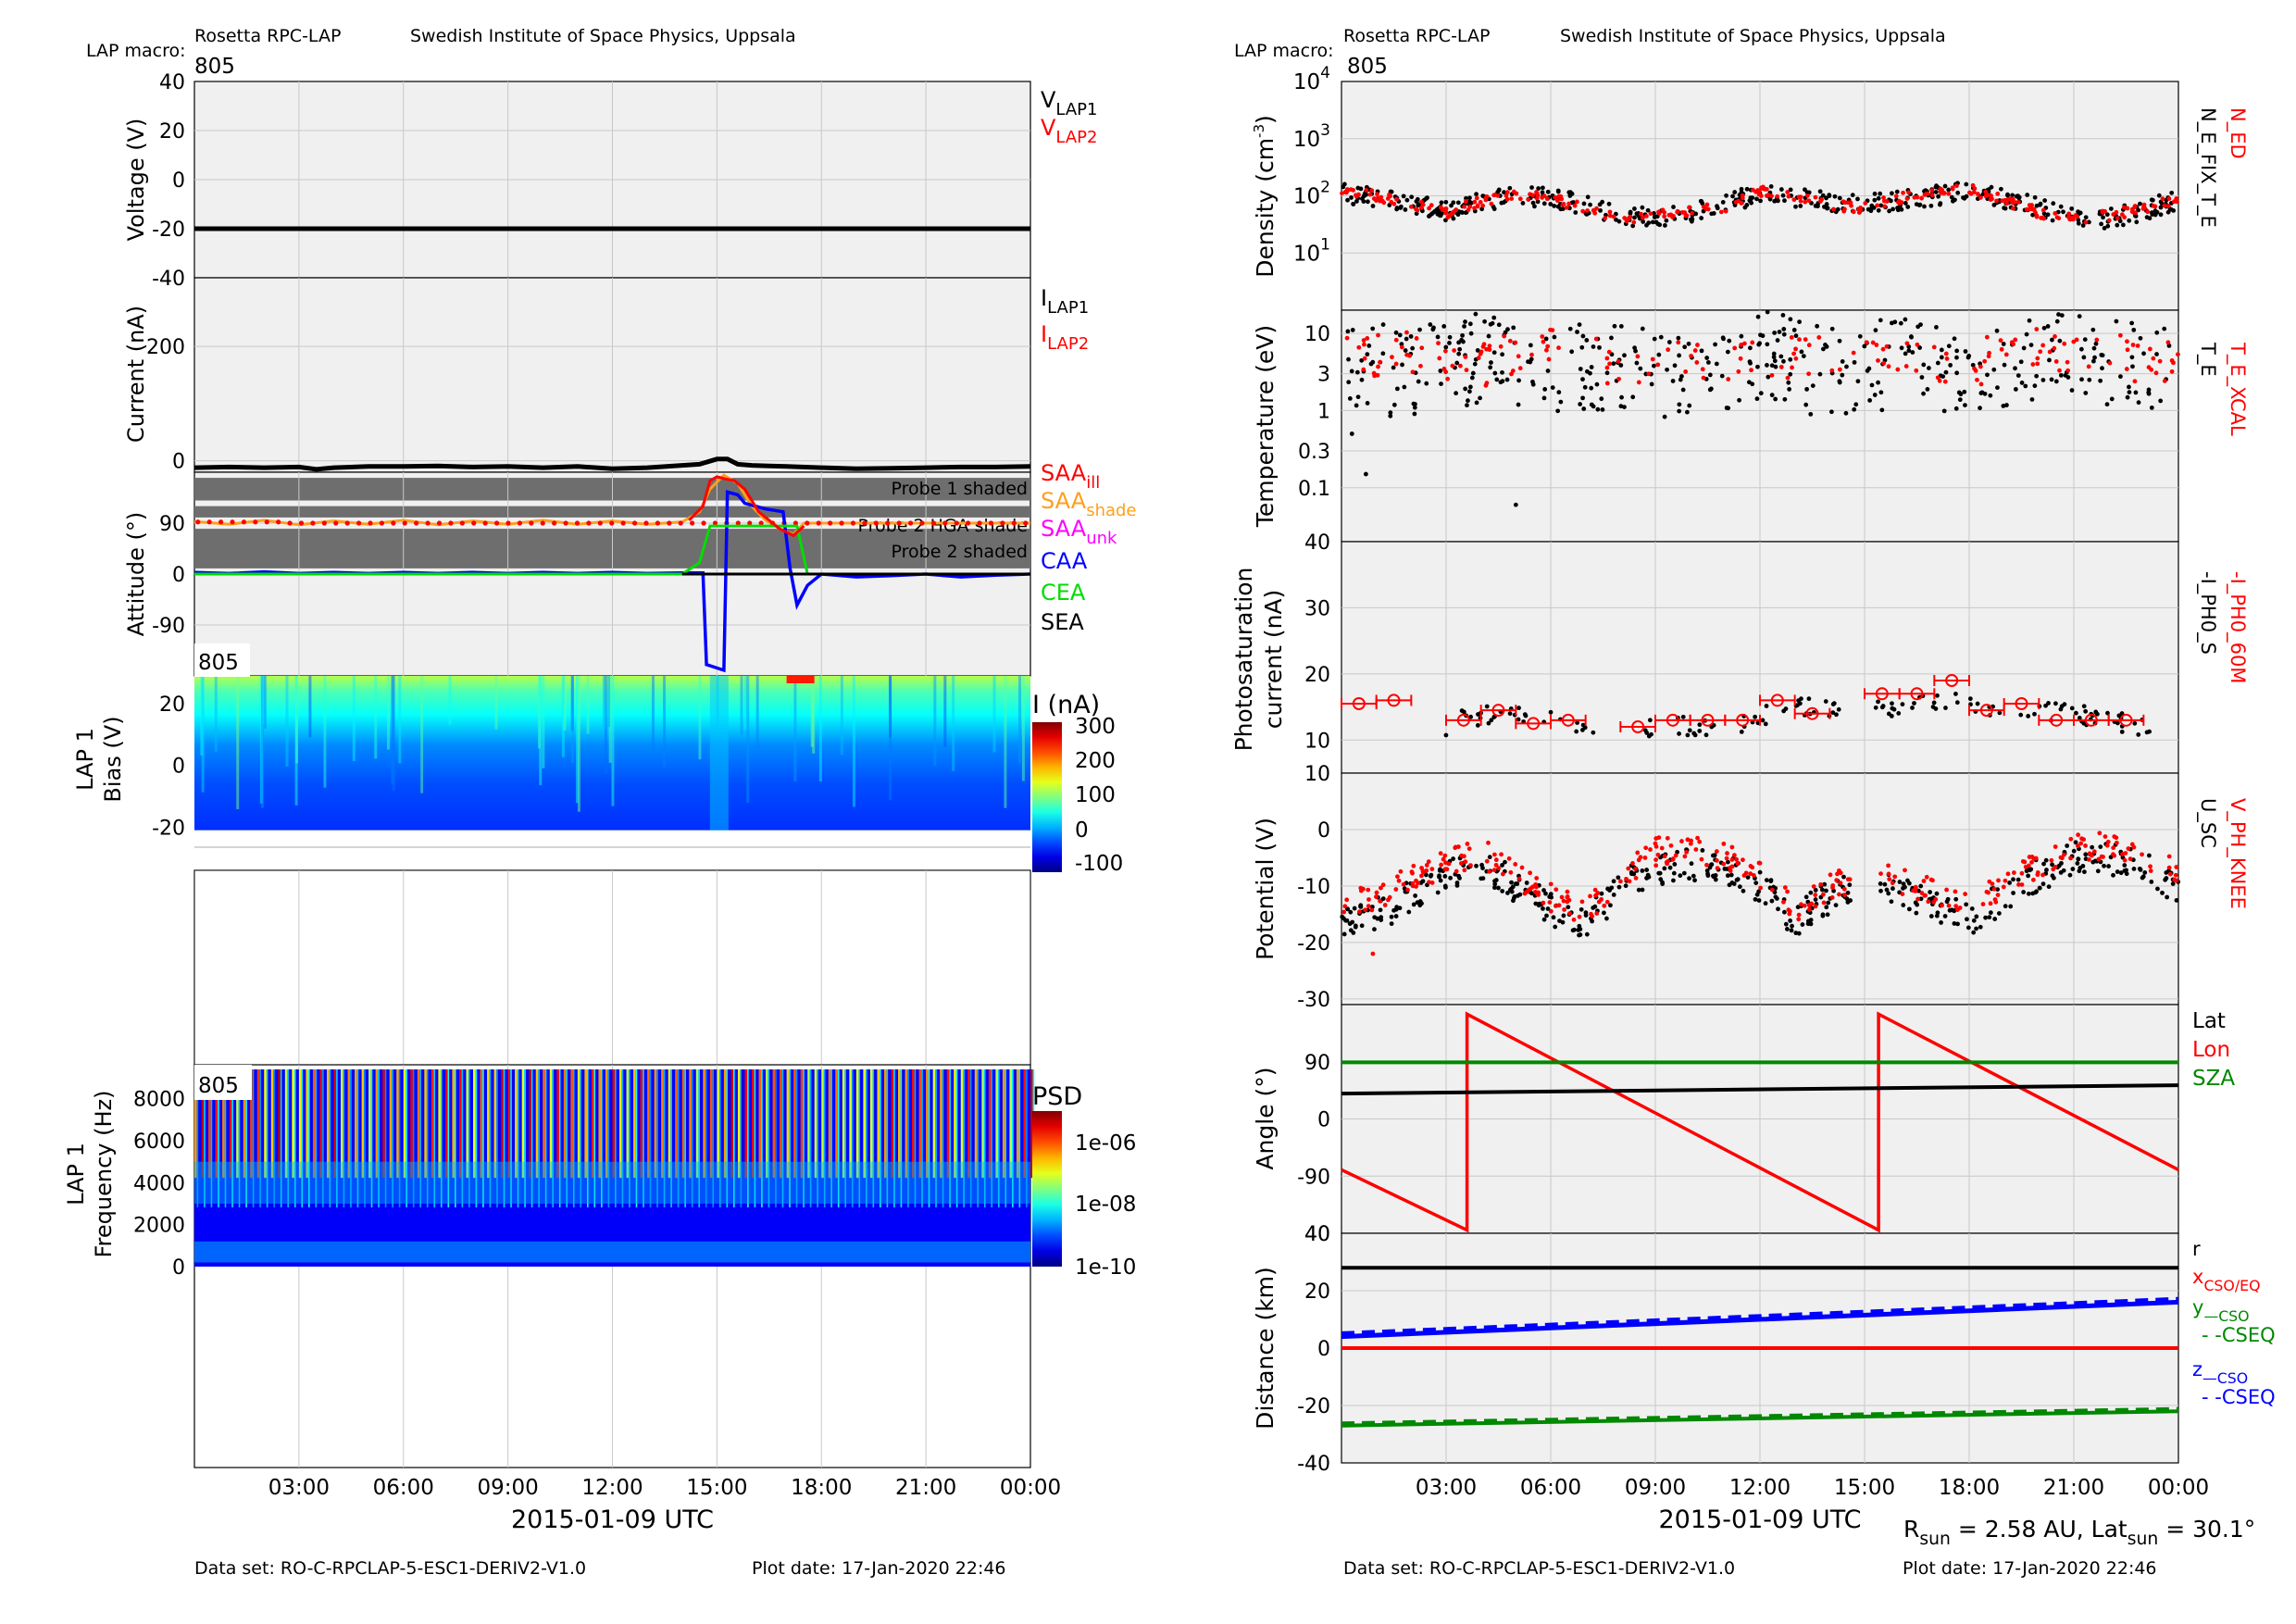  I want to click on text-span: x, so click(2197, 1277).